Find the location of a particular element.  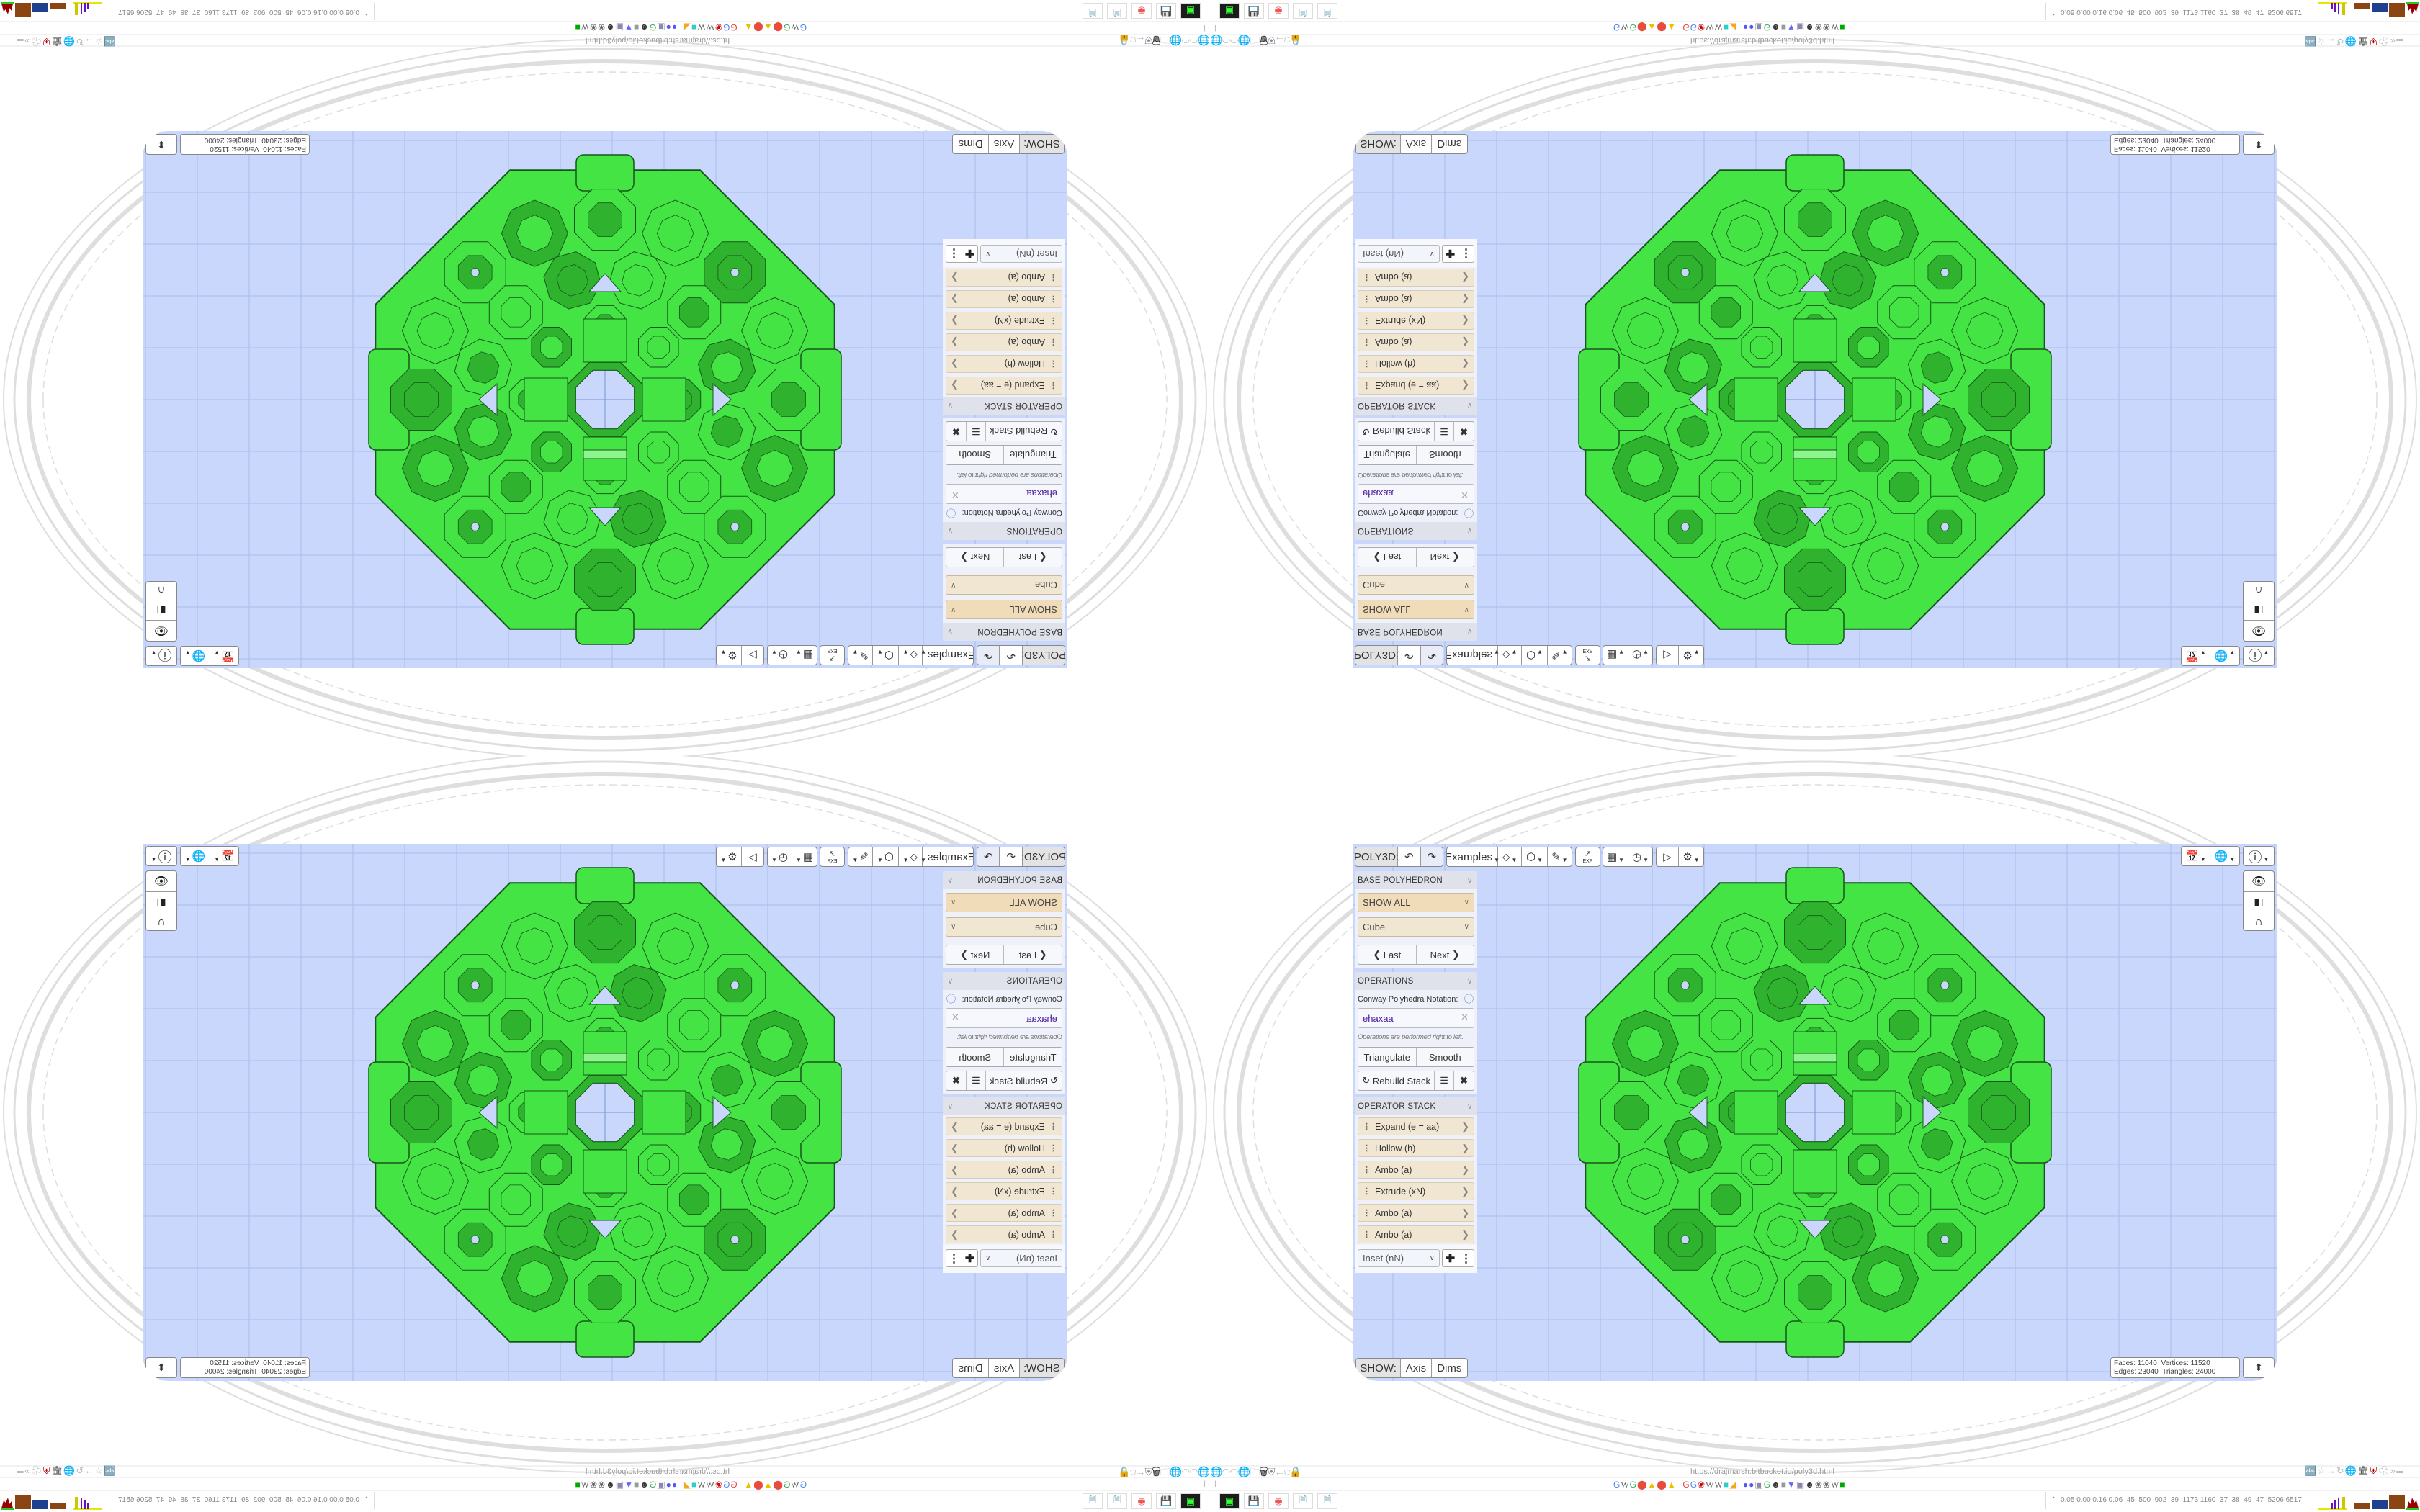

info-button: ⓘ ▼ is located at coordinates (2259, 656).